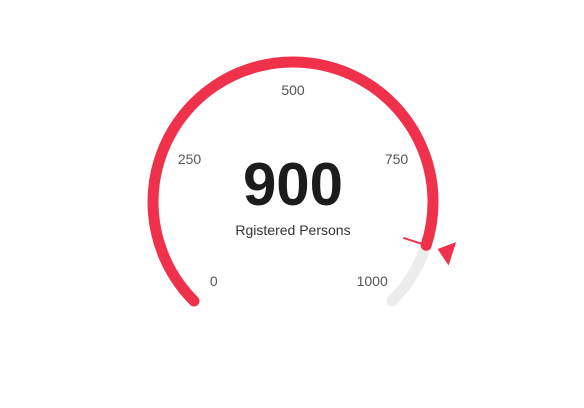 The image size is (584, 408). I want to click on gauge-value-label: 900, so click(293, 184).